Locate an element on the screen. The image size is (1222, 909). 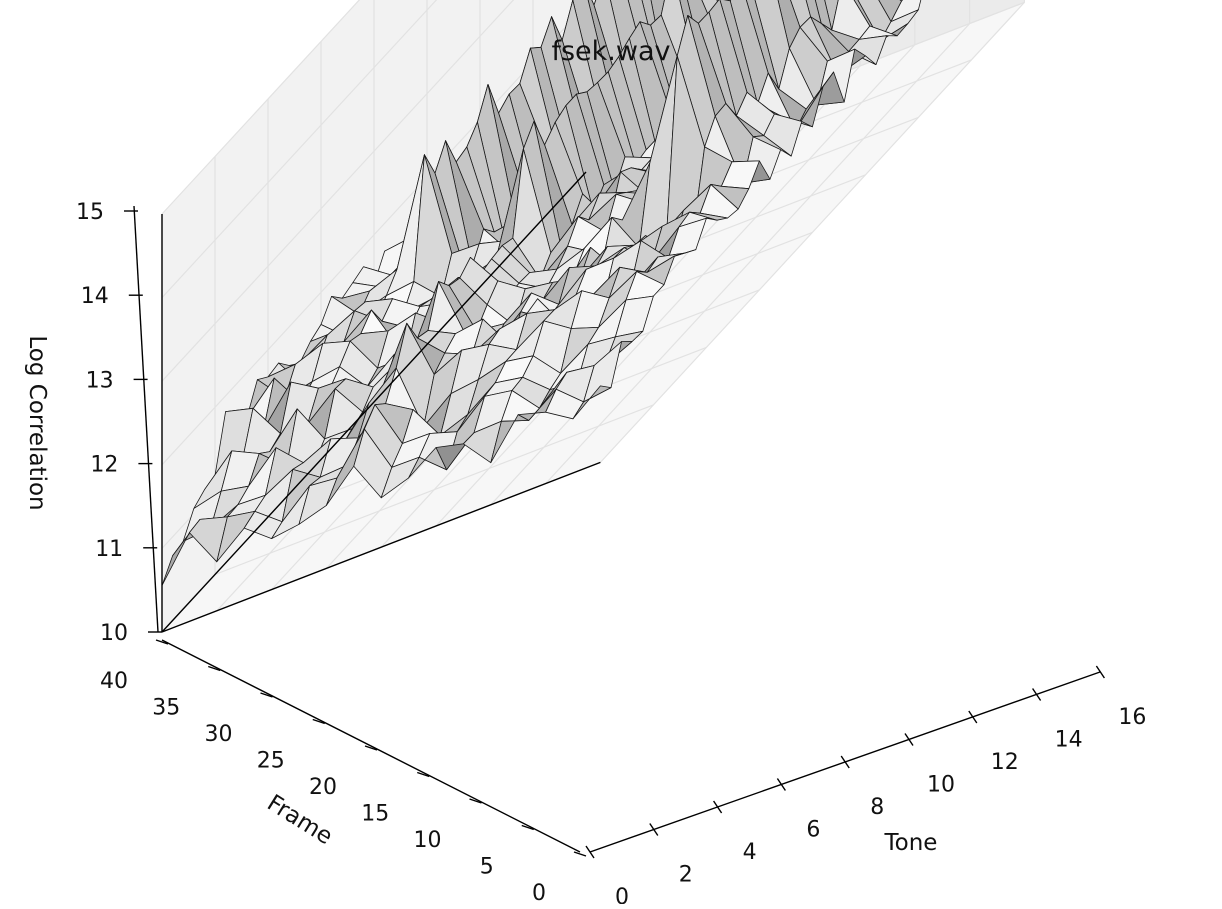
x-tick-label: 2 is located at coordinates (686, 875).